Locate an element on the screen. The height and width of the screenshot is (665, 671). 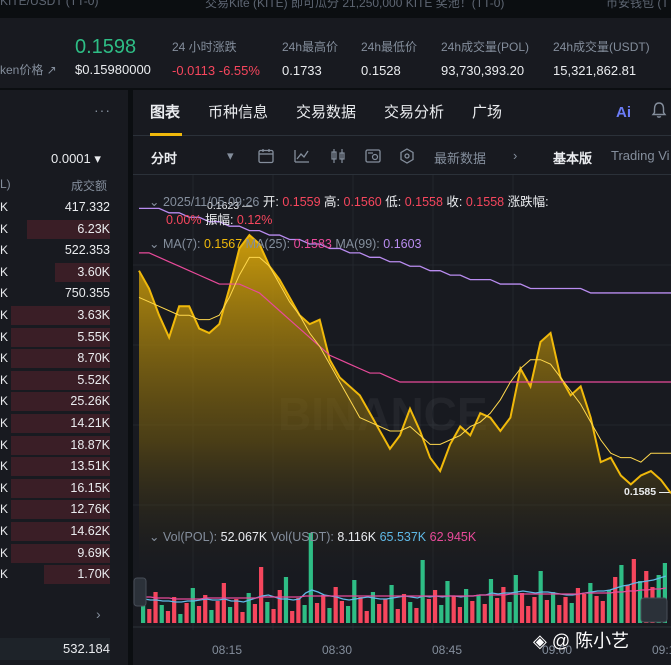
order-book-row: K 8.70K is located at coordinates (60, 358).